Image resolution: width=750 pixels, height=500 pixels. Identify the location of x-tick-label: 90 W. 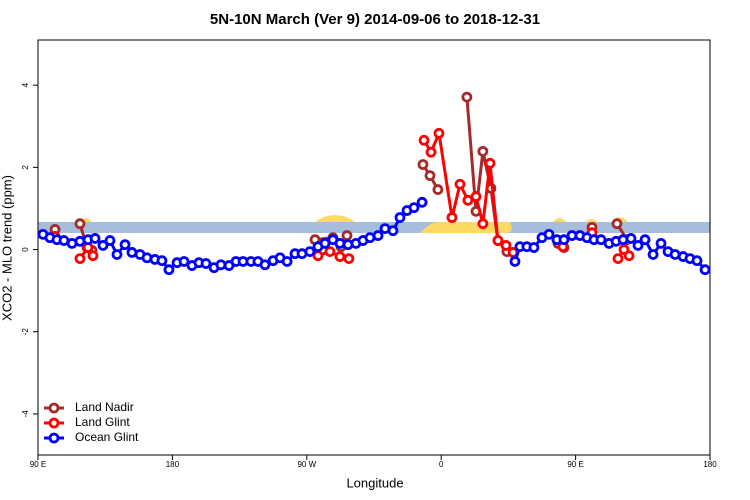
(306, 464).